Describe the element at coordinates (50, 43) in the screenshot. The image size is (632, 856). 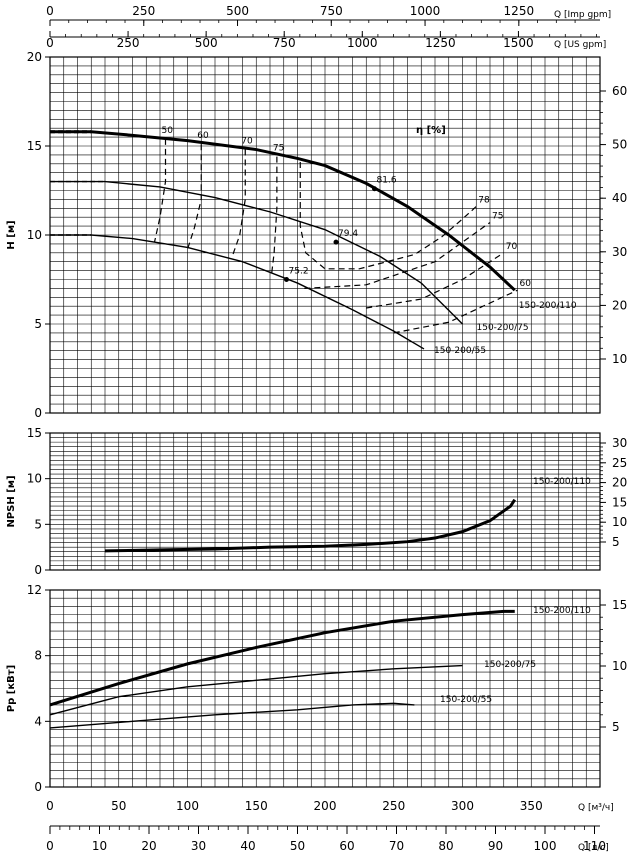
I see `us-gpm-tick-label: 0` at that location.